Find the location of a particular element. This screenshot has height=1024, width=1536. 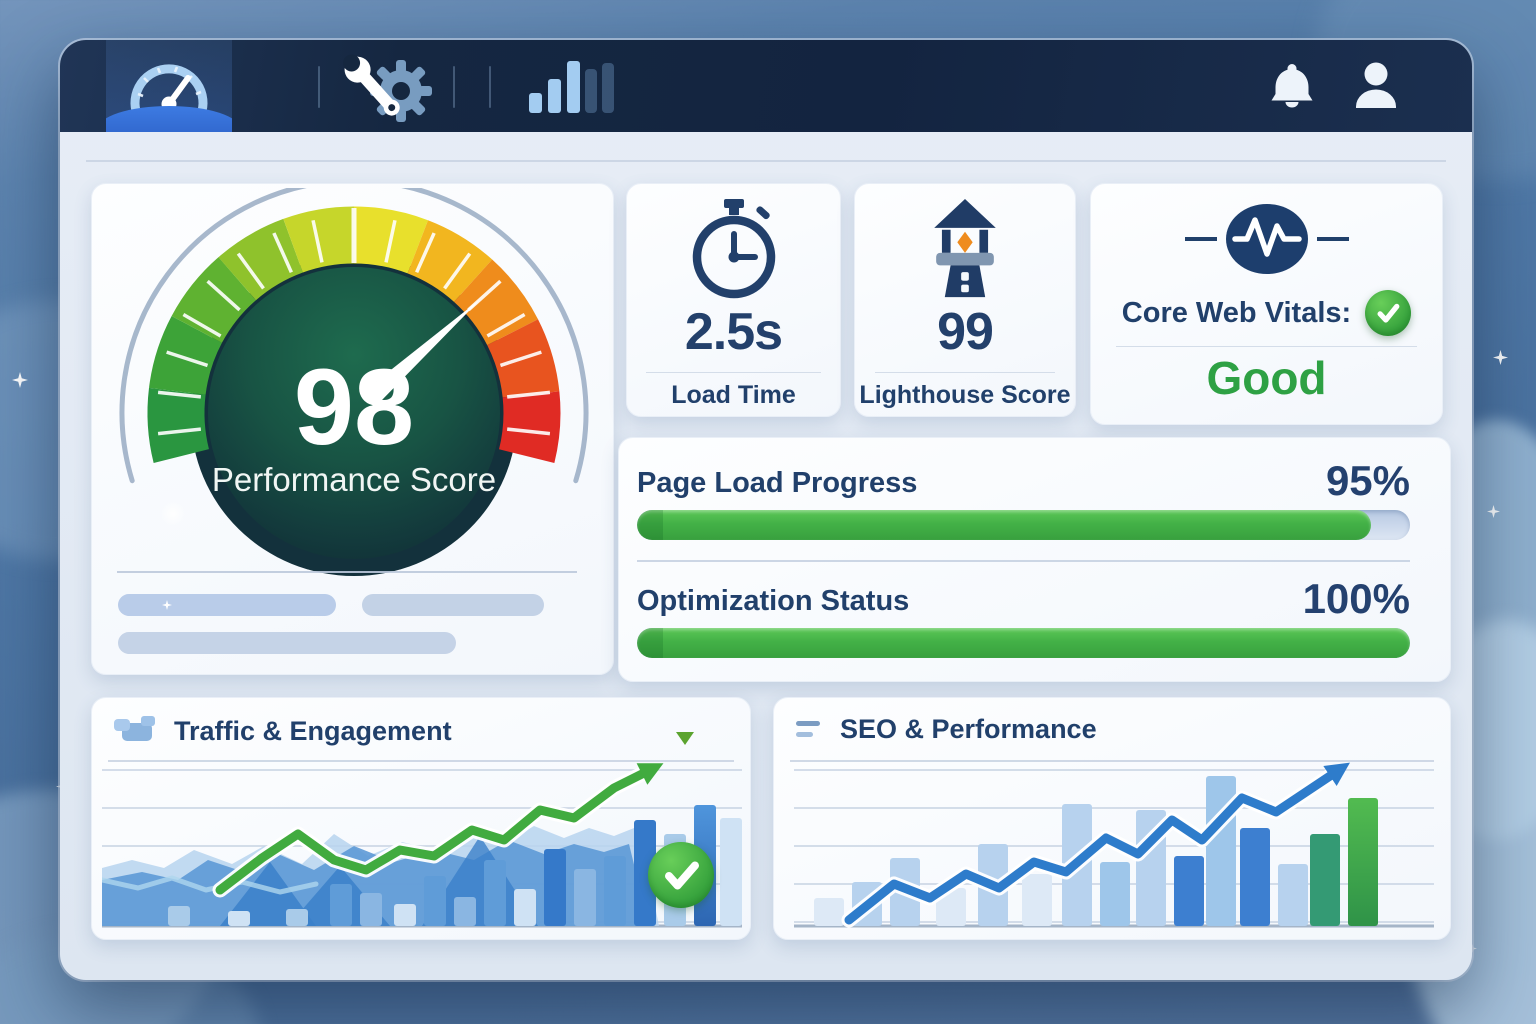

stopwatch-icon is located at coordinates (733, 249).